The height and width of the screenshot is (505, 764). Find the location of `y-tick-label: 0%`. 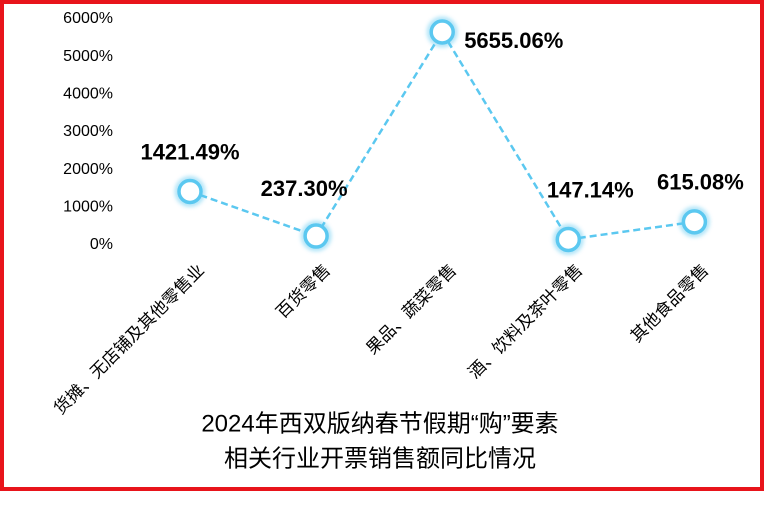

y-tick-label: 0% is located at coordinates (101, 244).